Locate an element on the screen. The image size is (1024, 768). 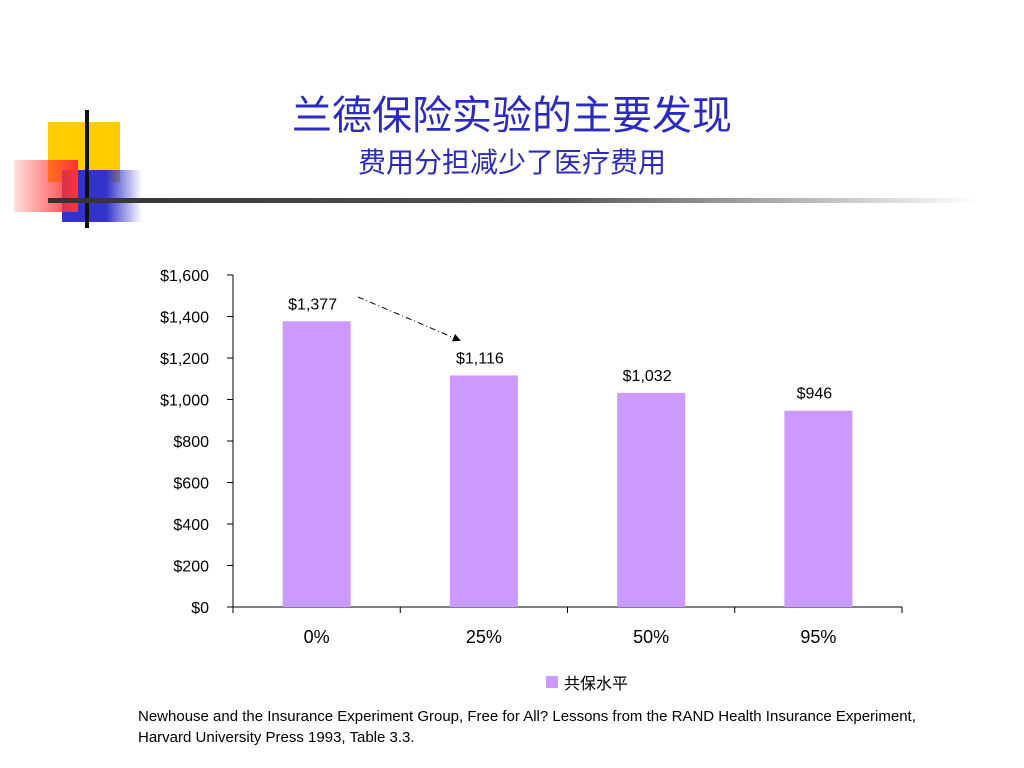
deco-vertical-line is located at coordinates (87, 169).